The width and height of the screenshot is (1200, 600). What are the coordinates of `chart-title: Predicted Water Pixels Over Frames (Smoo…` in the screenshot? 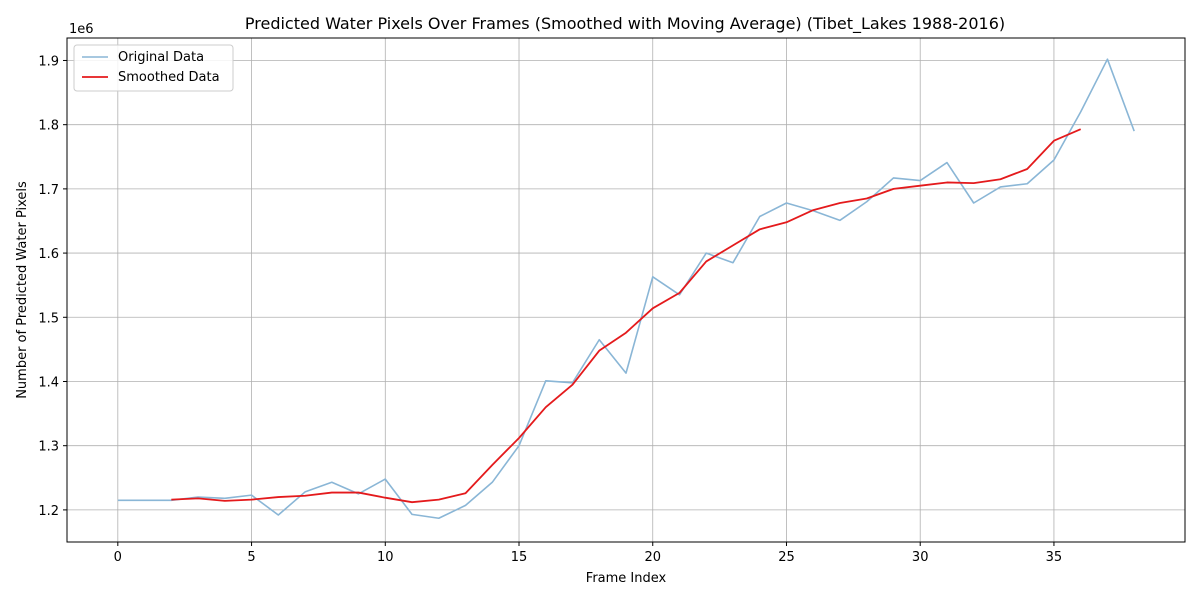 It's located at (625, 24).